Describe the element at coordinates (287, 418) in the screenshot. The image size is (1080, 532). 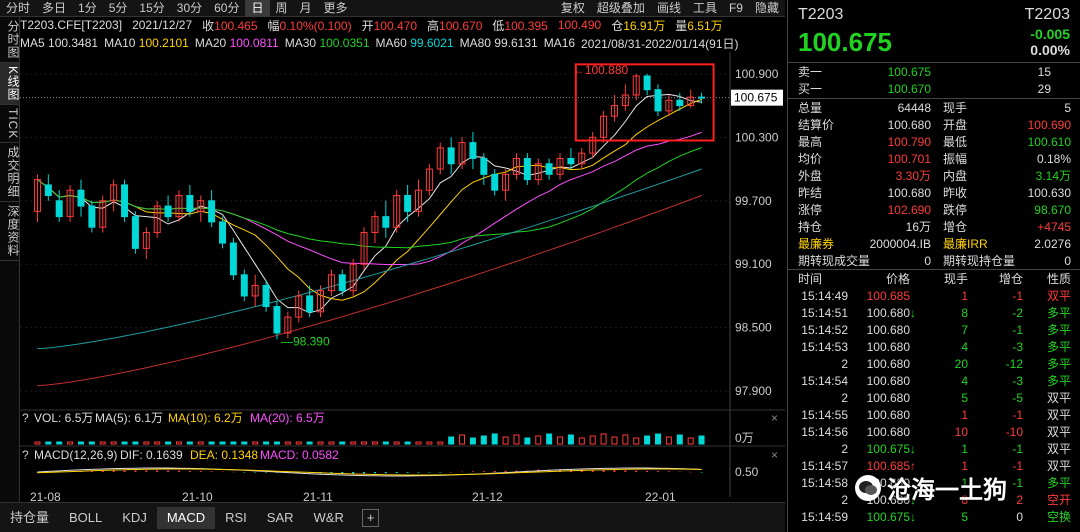
I see `vol-legend-3: MA(20): 6.5万` at that location.